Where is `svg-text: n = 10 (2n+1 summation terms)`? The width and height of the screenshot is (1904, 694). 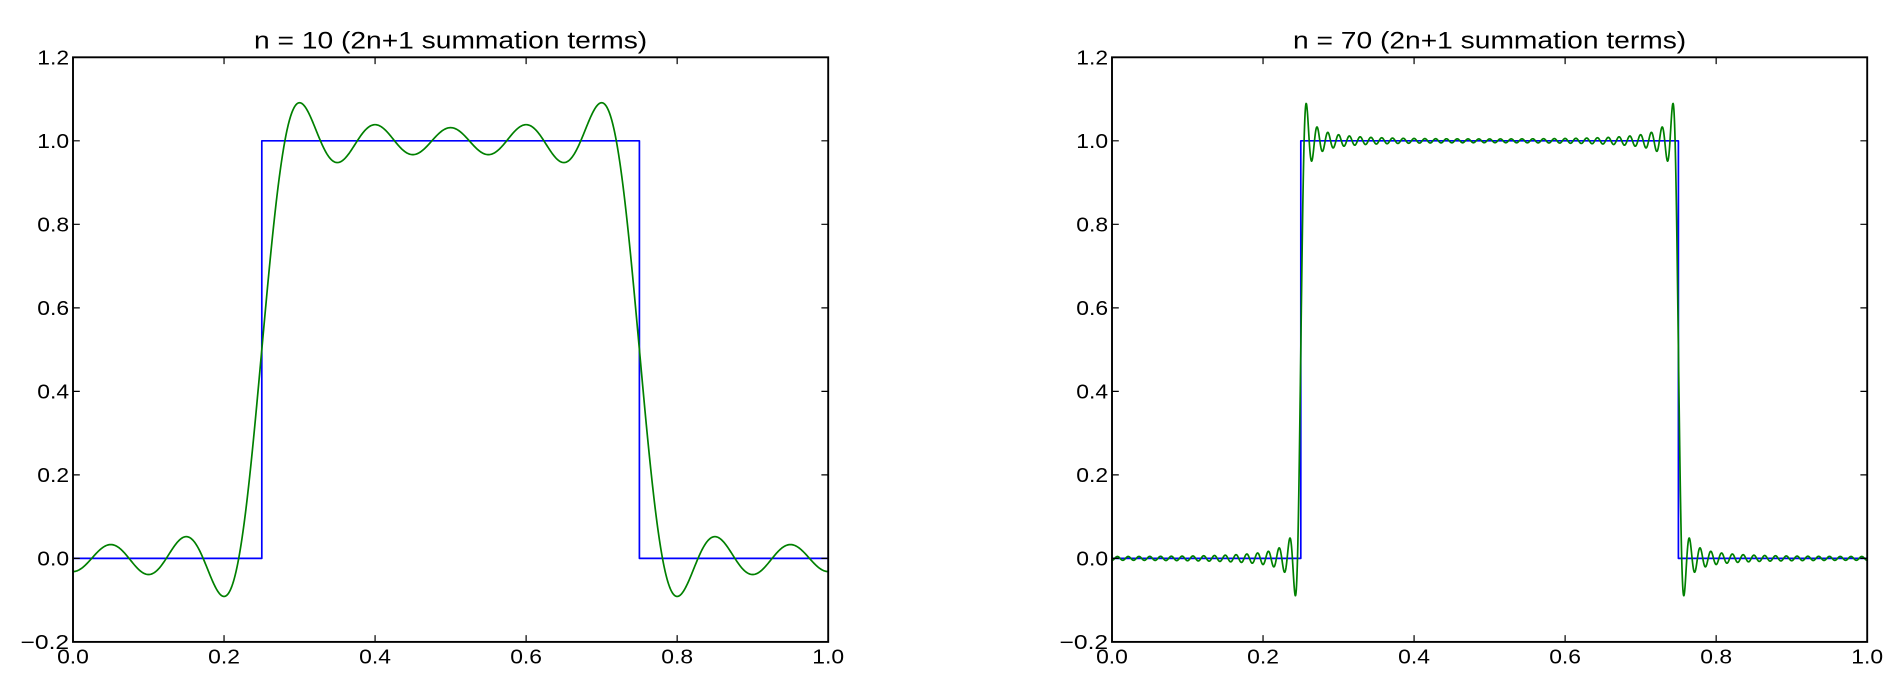 svg-text: n = 10 (2n+1 summation terms) is located at coordinates (450, 40).